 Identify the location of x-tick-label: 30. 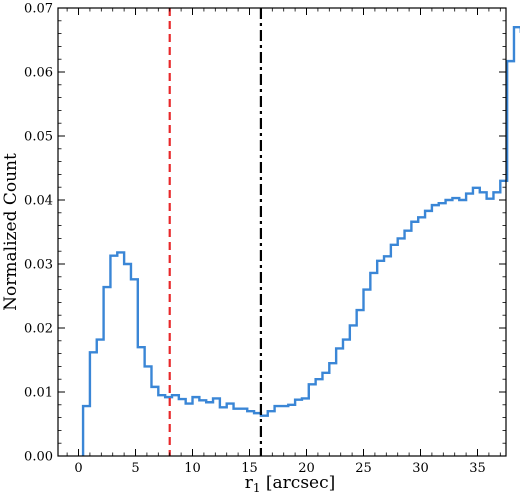
(420, 468).